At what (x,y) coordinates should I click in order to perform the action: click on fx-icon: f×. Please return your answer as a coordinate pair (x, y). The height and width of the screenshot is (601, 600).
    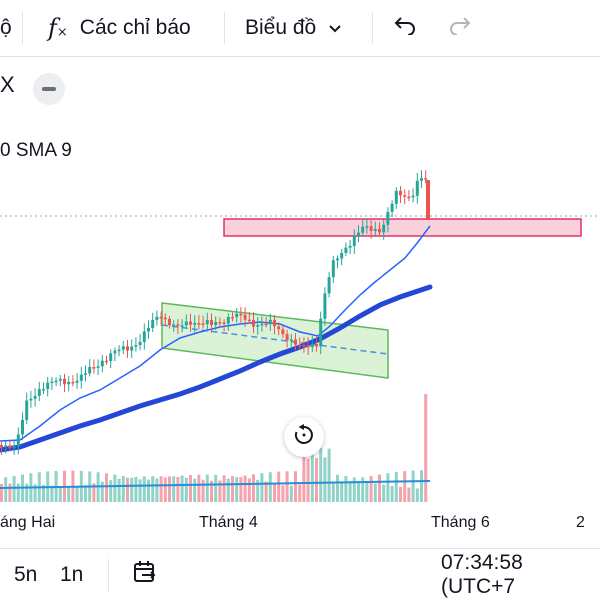
    Looking at the image, I should click on (58, 28).